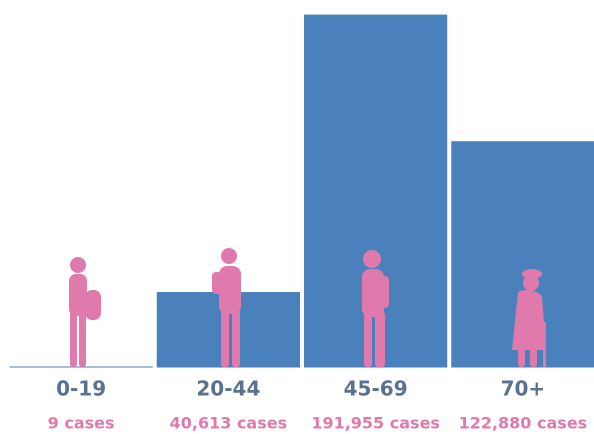 Image resolution: width=594 pixels, height=434 pixels. What do you see at coordinates (81, 389) in the screenshot?
I see `category-label: 0-19` at bounding box center [81, 389].